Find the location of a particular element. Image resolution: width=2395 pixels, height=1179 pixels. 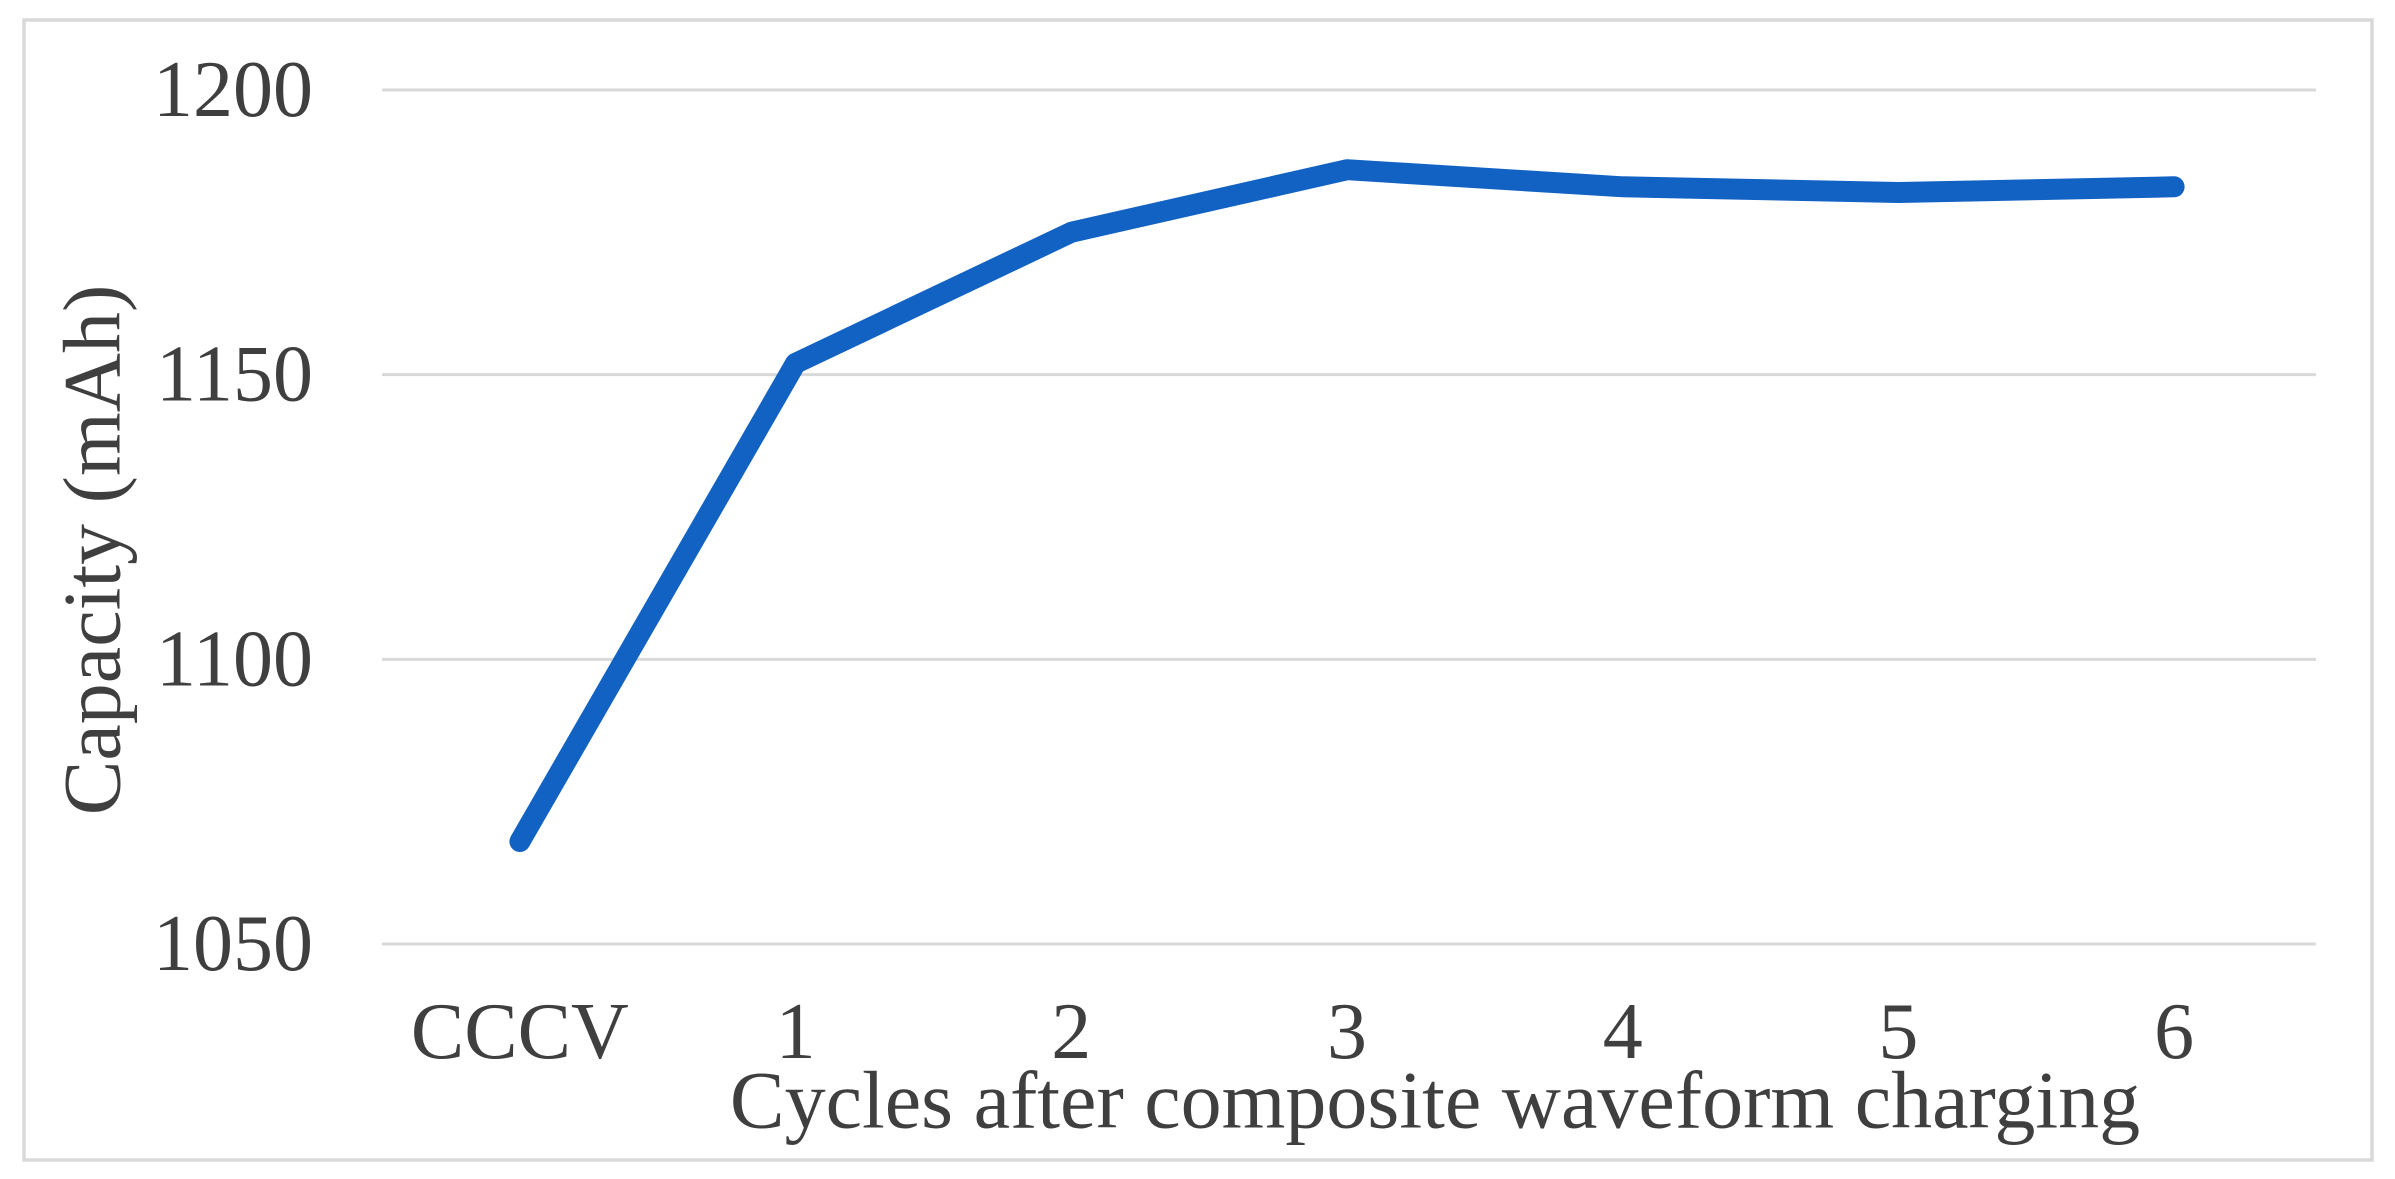

x-tick-label: 6 is located at coordinates (2174, 1032).